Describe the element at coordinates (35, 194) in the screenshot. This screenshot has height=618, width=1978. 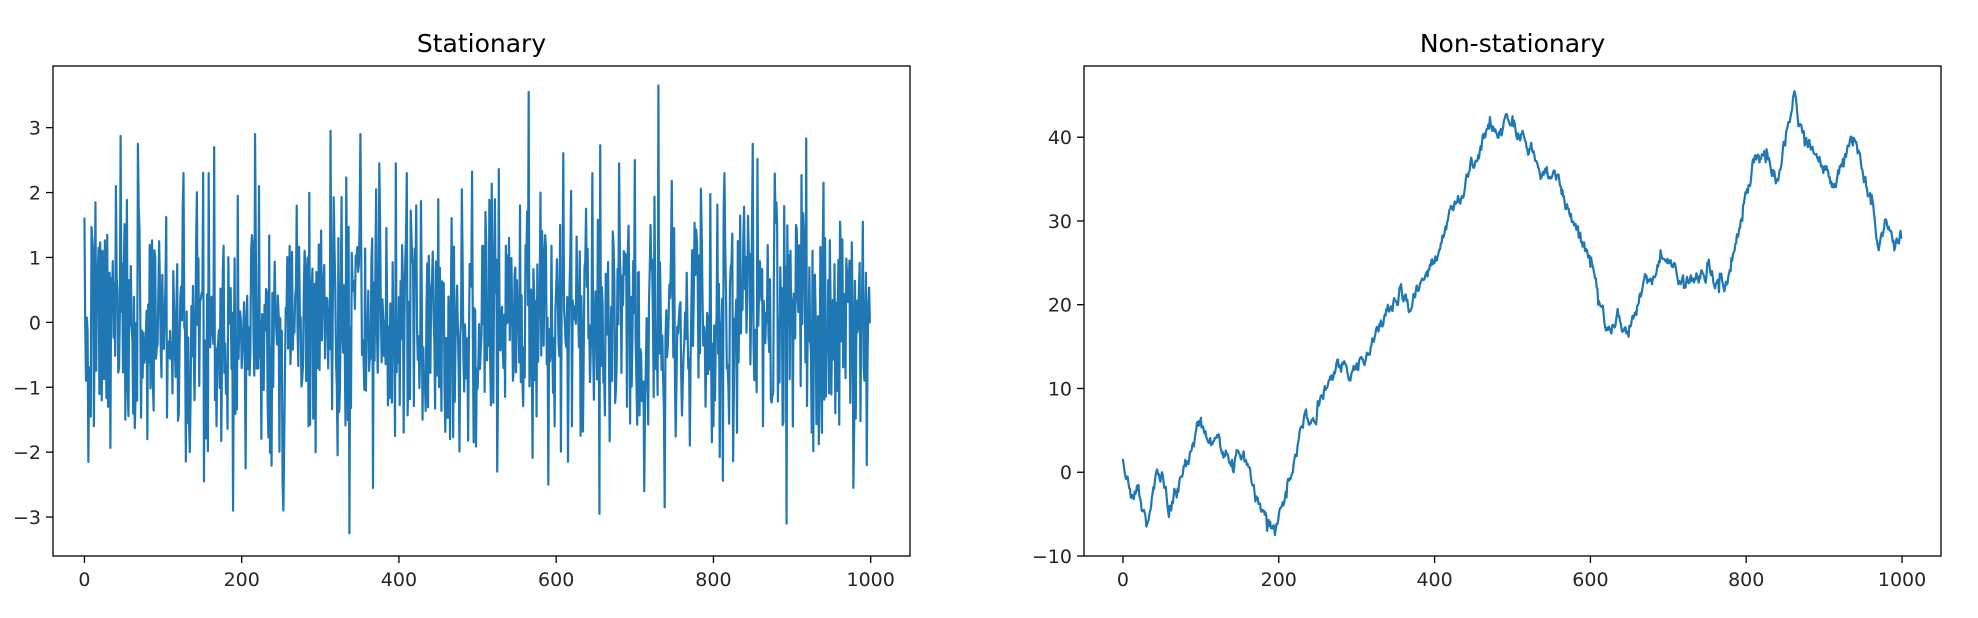
I see `y-tick-label: 2` at that location.